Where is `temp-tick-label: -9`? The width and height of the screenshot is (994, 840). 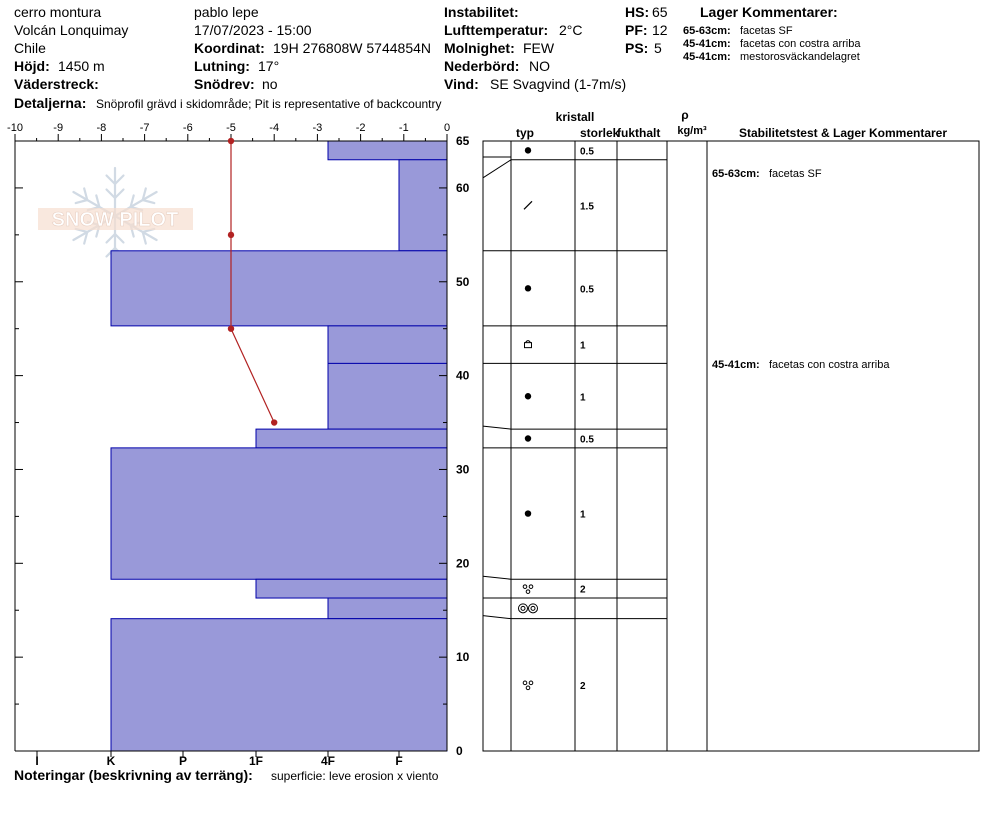 temp-tick-label: -9 is located at coordinates (58, 128).